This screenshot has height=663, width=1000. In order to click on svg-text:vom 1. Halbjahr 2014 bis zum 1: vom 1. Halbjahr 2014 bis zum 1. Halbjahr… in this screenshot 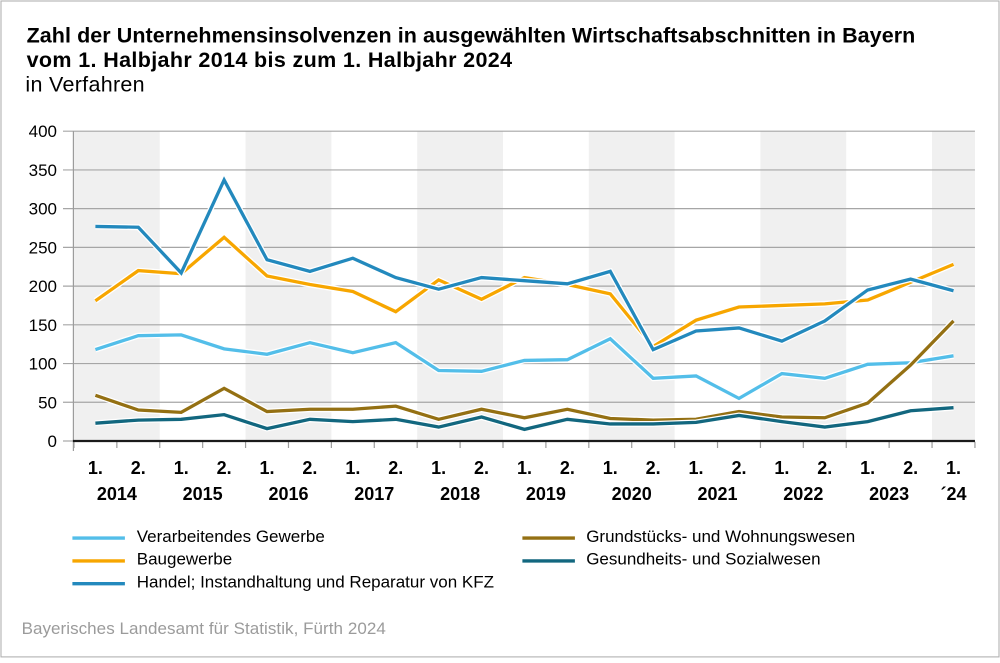, I will do `click(270, 60)`.